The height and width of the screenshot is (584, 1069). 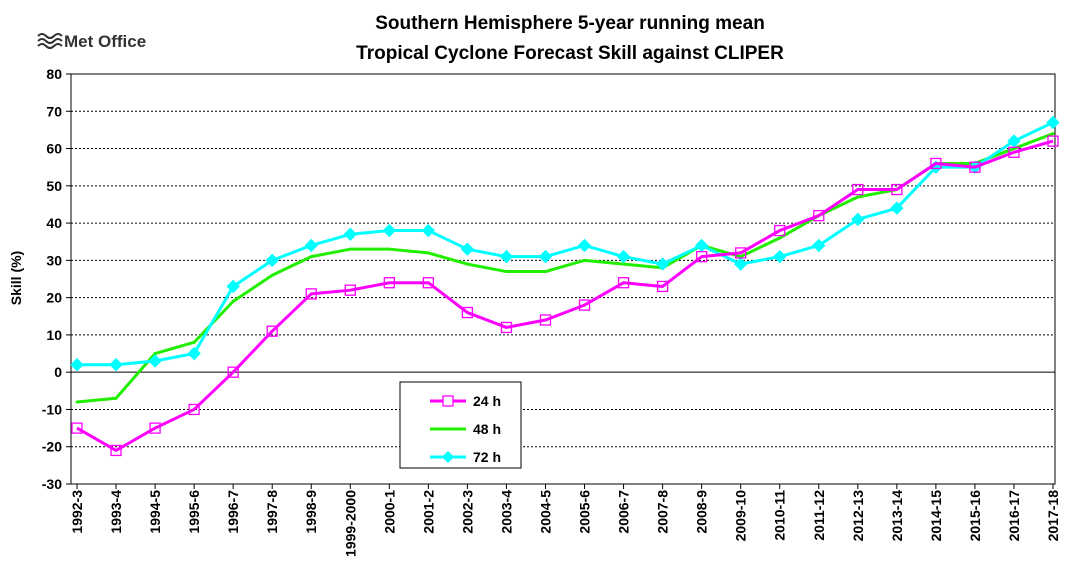 I want to click on x-tick-label: 2014-15, so click(x=936, y=516).